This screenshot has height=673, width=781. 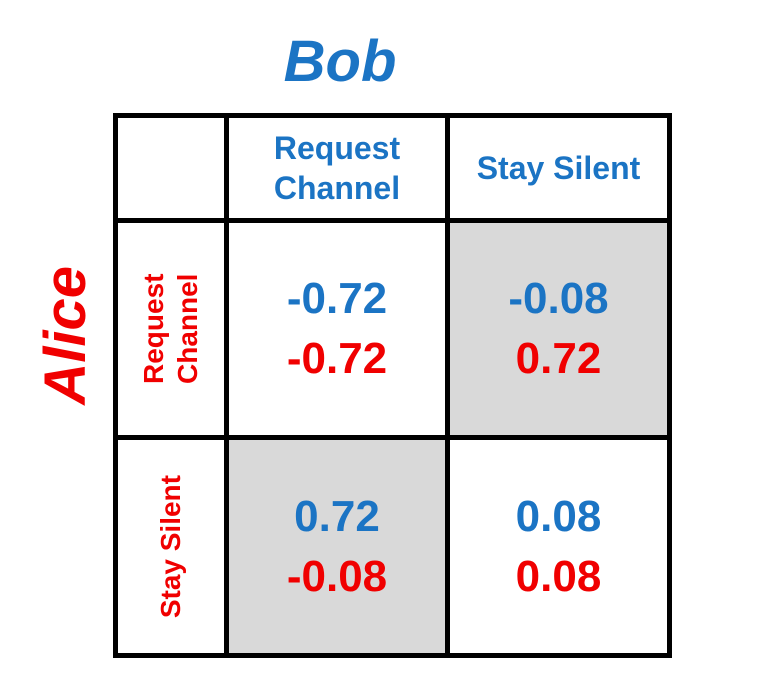 What do you see at coordinates (337, 298) in the screenshot?
I see `bob-payoff: -0.72` at bounding box center [337, 298].